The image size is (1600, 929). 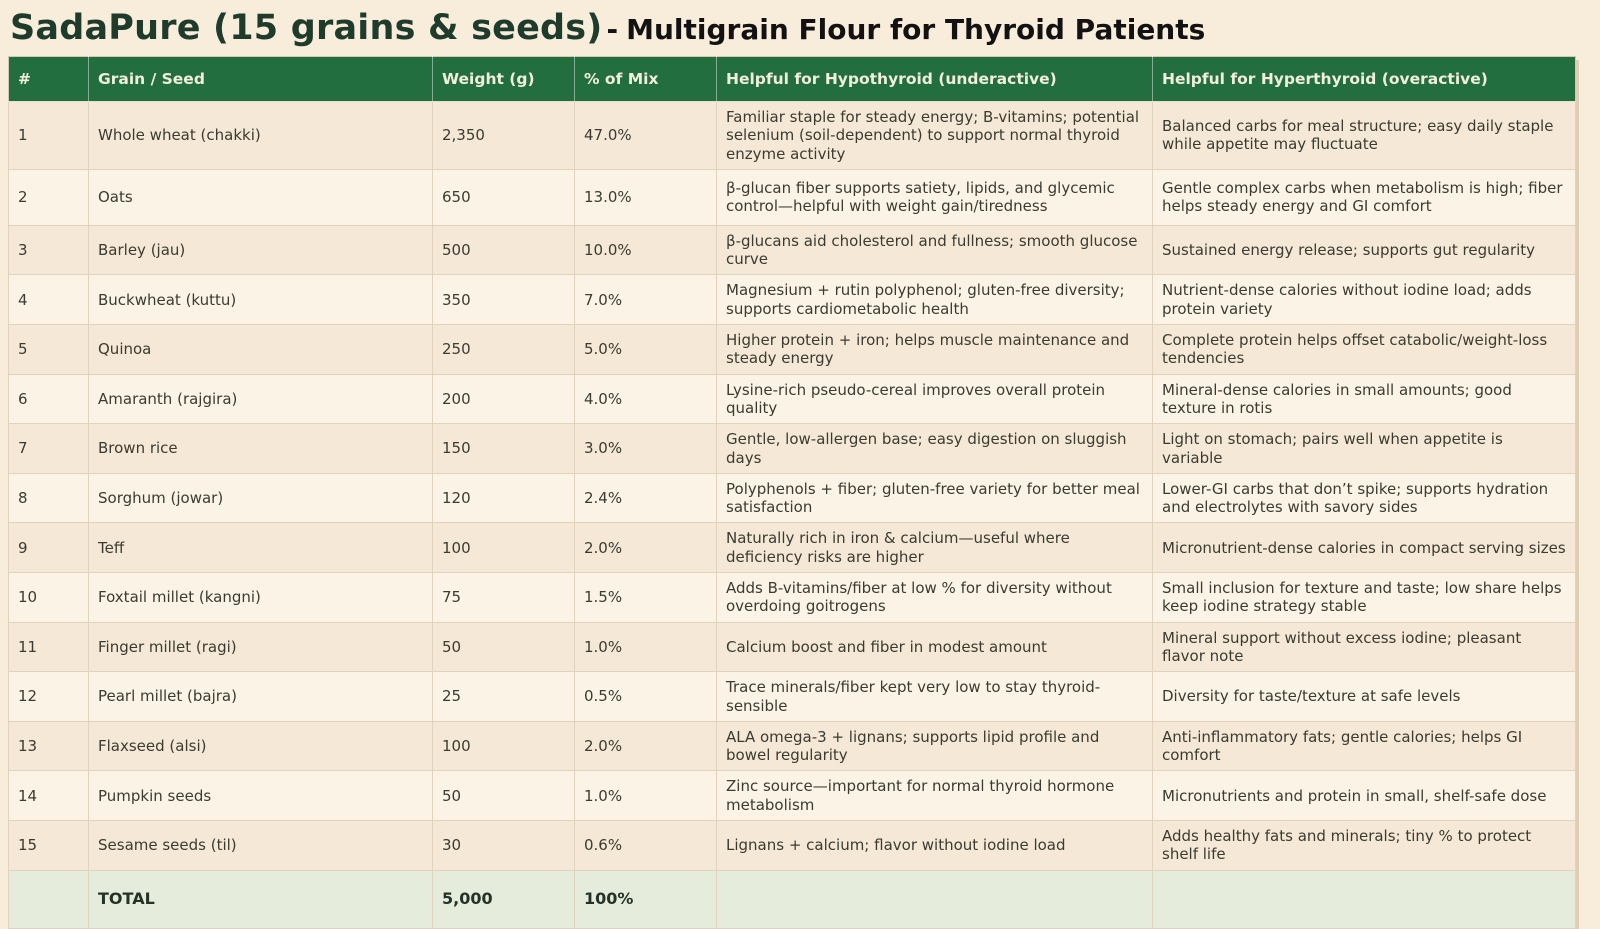 I want to click on row-num-cell: 15, so click(x=48, y=845).